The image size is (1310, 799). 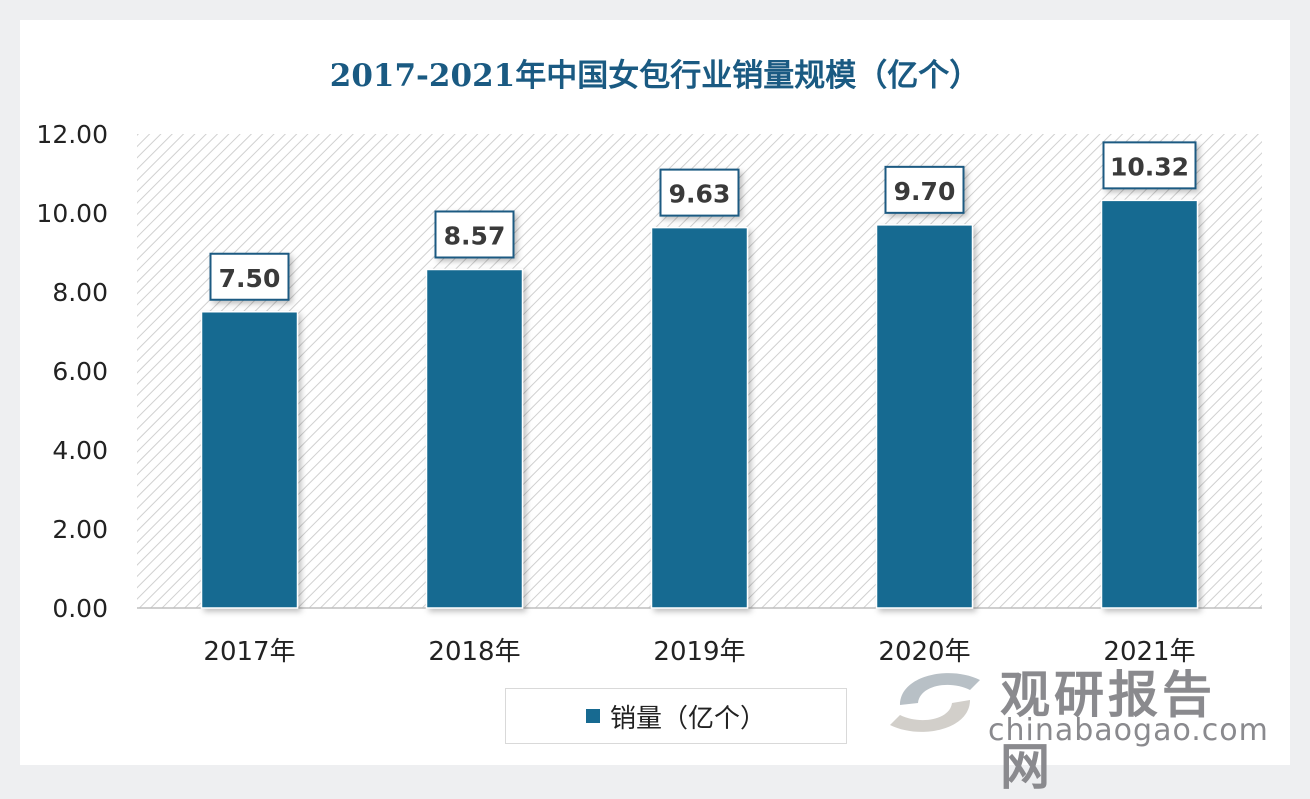 What do you see at coordinates (592, 716) in the screenshot?
I see `legend-swatch` at bounding box center [592, 716].